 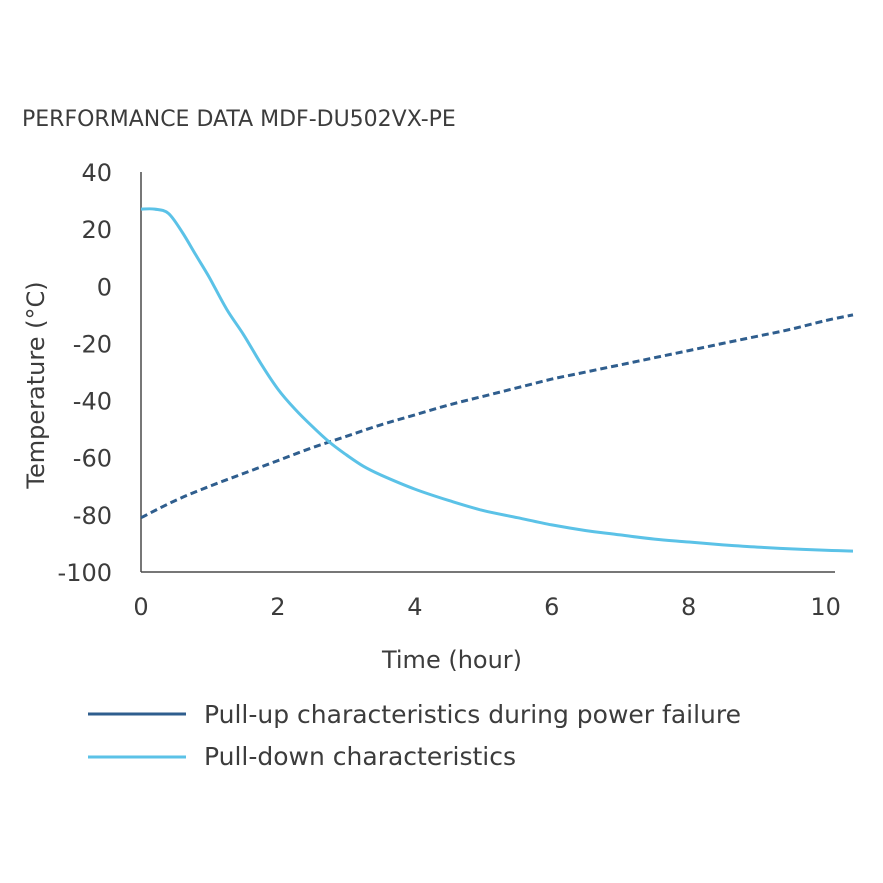 I want to click on y-axis-label: Temperature (°C), so click(x=36, y=385).